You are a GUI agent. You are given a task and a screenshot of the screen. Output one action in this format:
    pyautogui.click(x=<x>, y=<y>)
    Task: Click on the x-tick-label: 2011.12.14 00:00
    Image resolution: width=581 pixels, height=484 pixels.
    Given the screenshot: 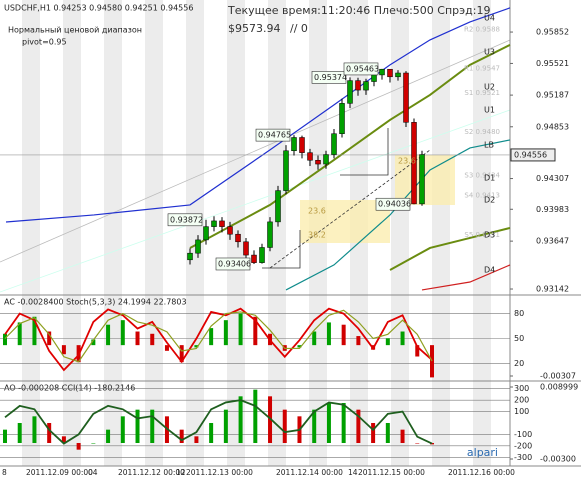 What is the action you would take?
    pyautogui.click(x=309, y=472)
    